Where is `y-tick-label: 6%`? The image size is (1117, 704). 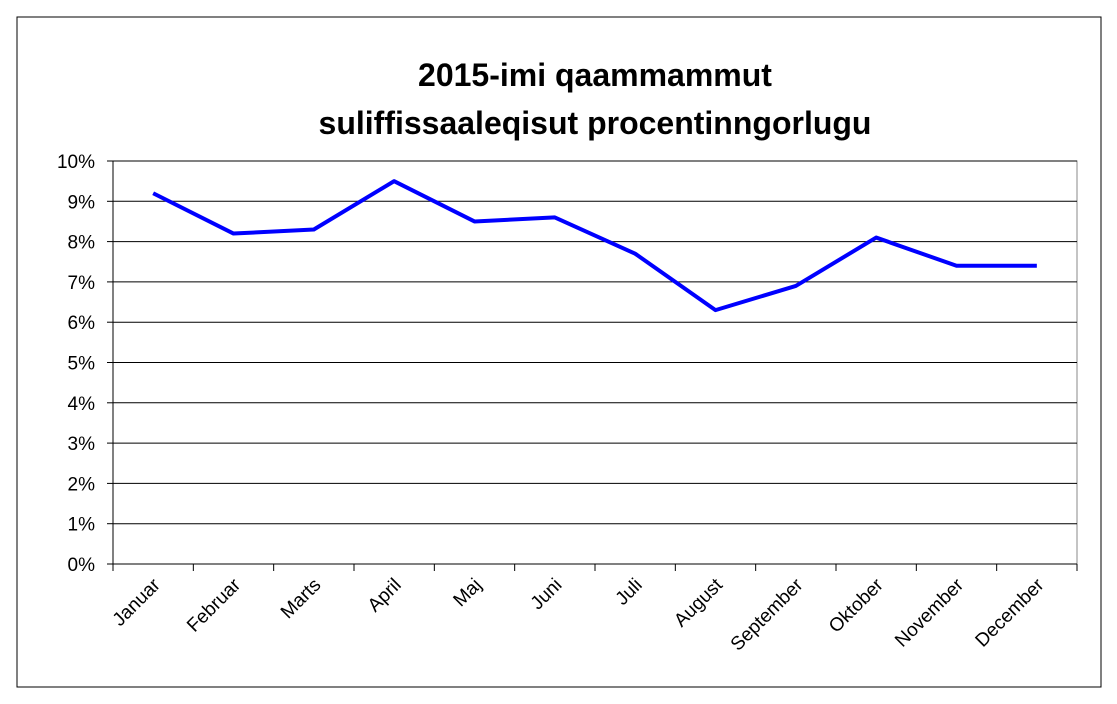
y-tick-label: 6% is located at coordinates (82, 323).